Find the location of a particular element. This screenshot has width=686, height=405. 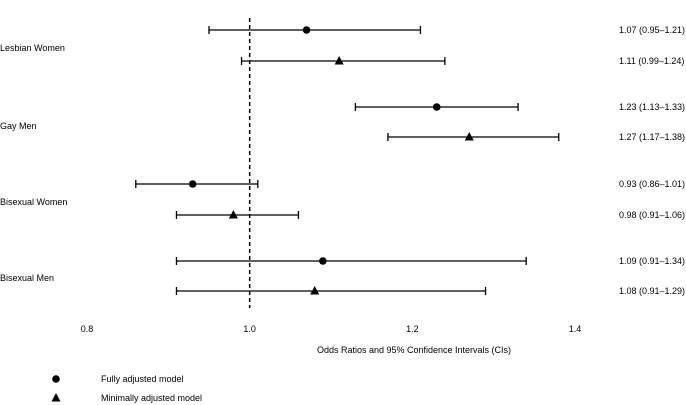

x-tick-label: 0.8 is located at coordinates (87, 329).